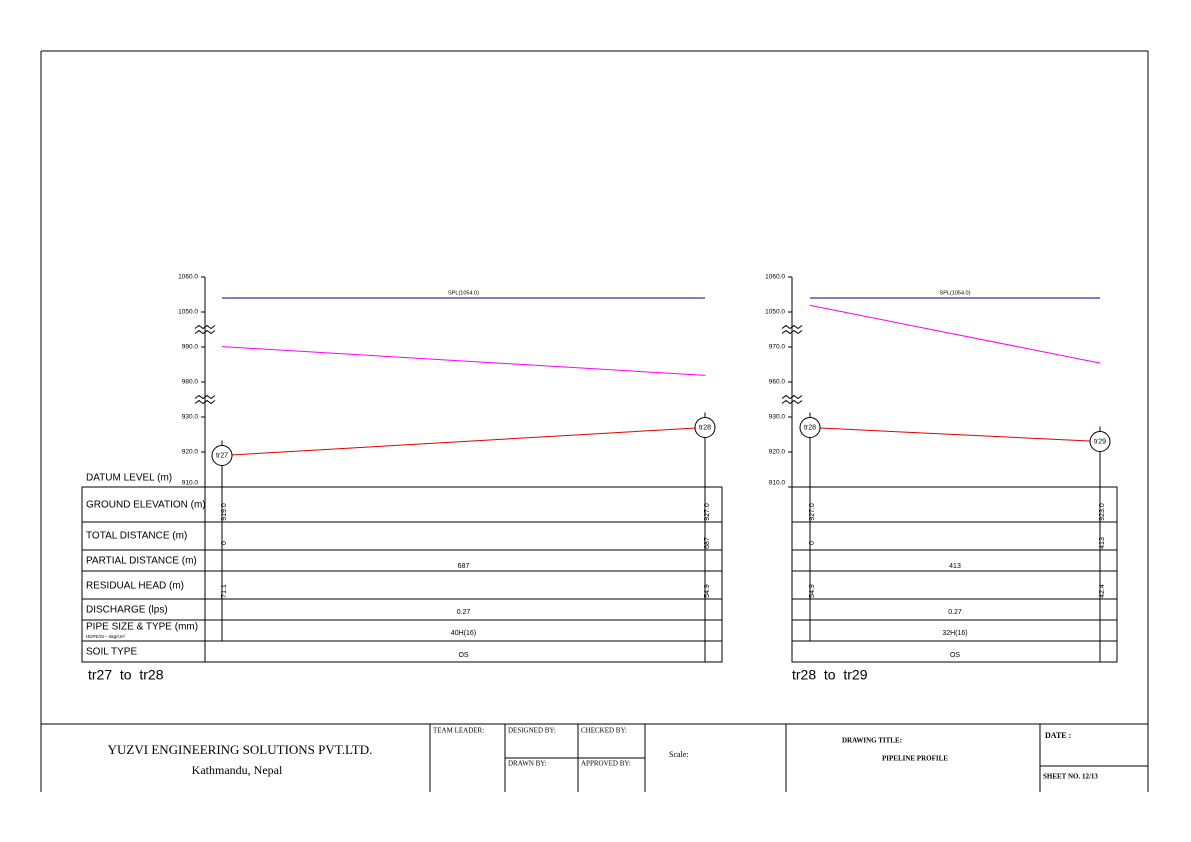 The width and height of the screenshot is (1191, 842). Describe the element at coordinates (224, 591) in the screenshot. I see `cell-value: 71.1` at that location.